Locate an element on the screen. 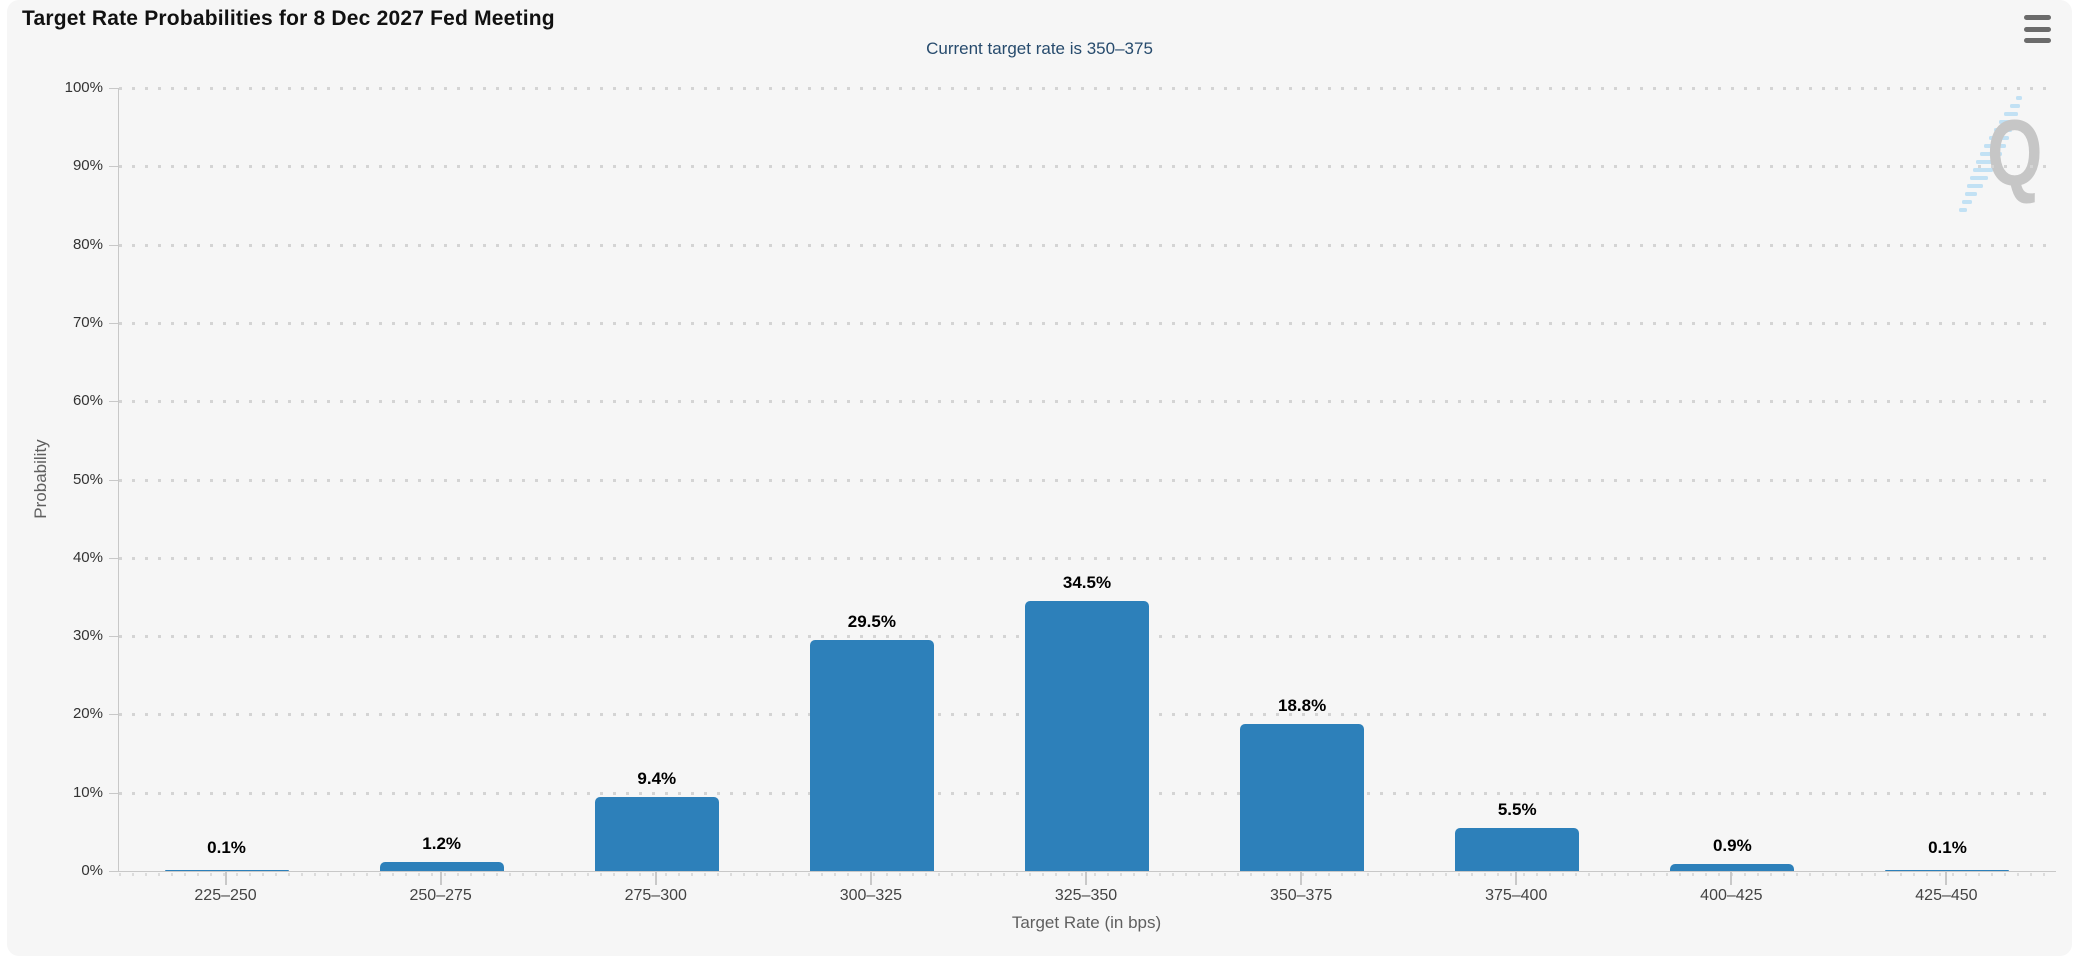 The height and width of the screenshot is (956, 2084). bar-value-label: 34.5% is located at coordinates (1087, 582).